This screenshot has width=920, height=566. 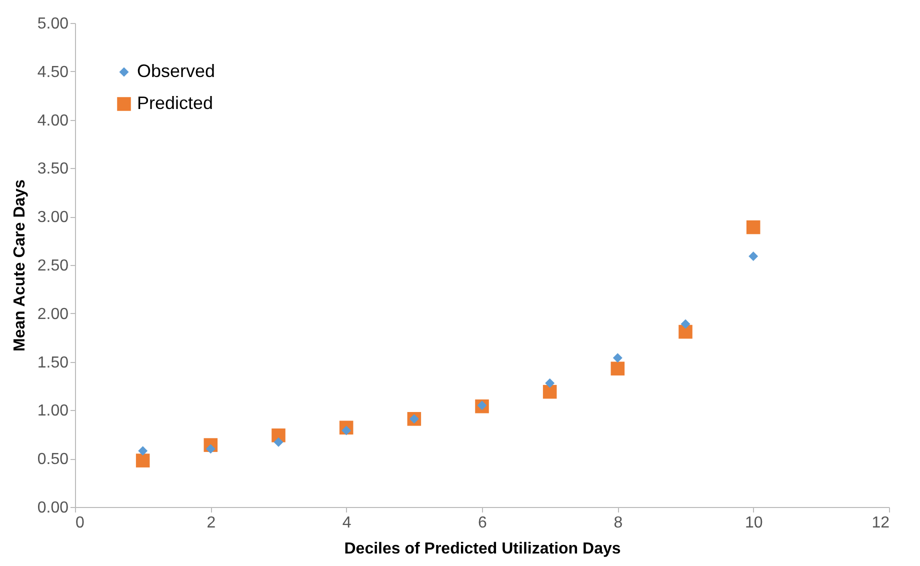 I want to click on x-tick-label: 0, so click(x=80, y=523).